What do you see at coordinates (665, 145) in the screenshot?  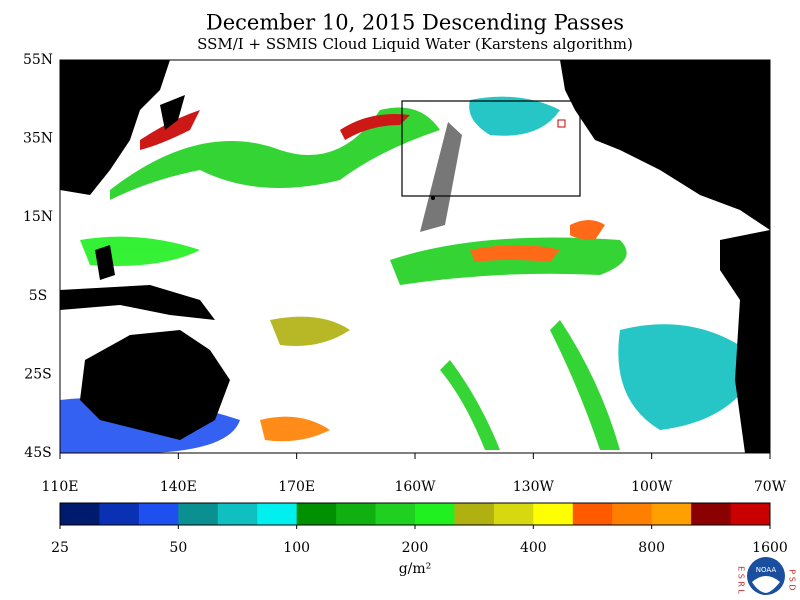 I see `north-america` at bounding box center [665, 145].